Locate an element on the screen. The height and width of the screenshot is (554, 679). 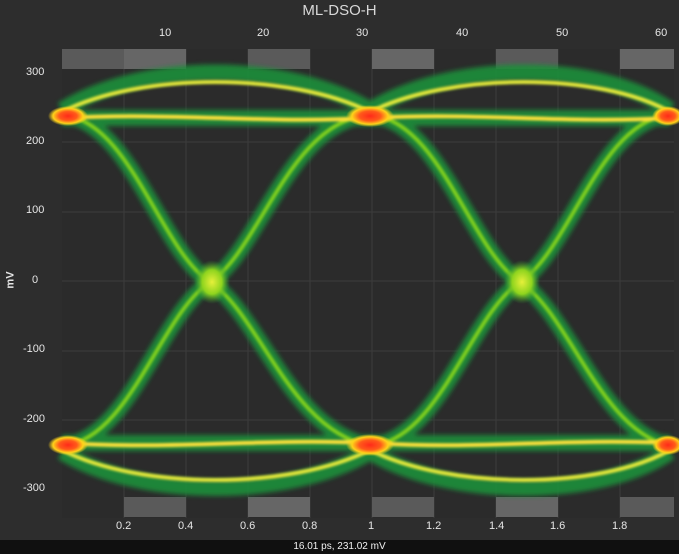
bottom-axis-tick: 0.6 is located at coordinates (248, 526).